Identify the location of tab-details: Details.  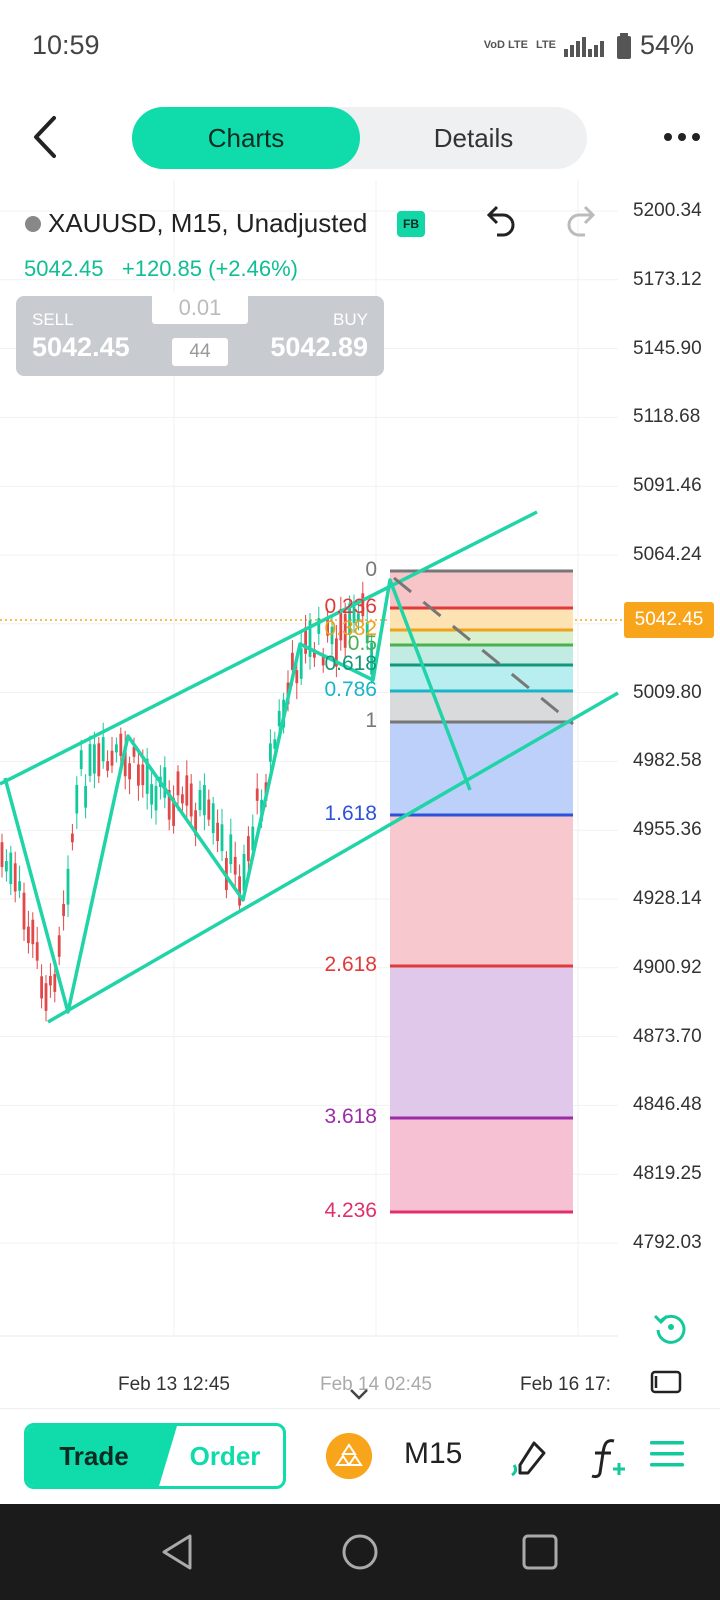
(473, 137).